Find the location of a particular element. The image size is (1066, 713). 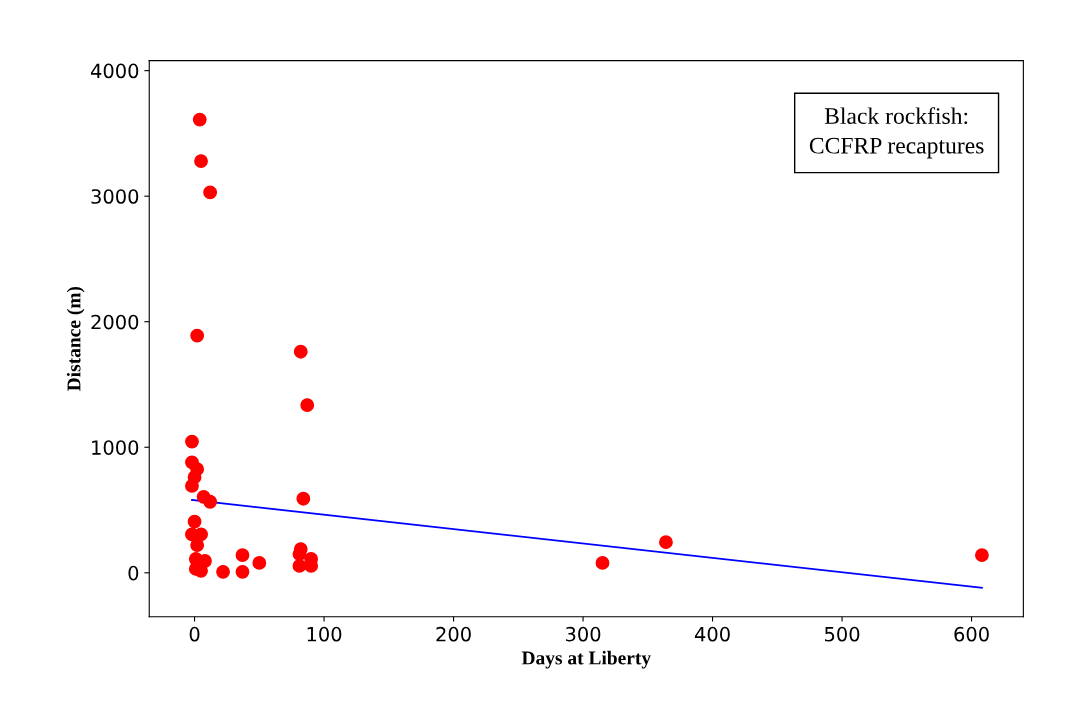

y-axis-title: Distance (m) is located at coordinates (75, 338).